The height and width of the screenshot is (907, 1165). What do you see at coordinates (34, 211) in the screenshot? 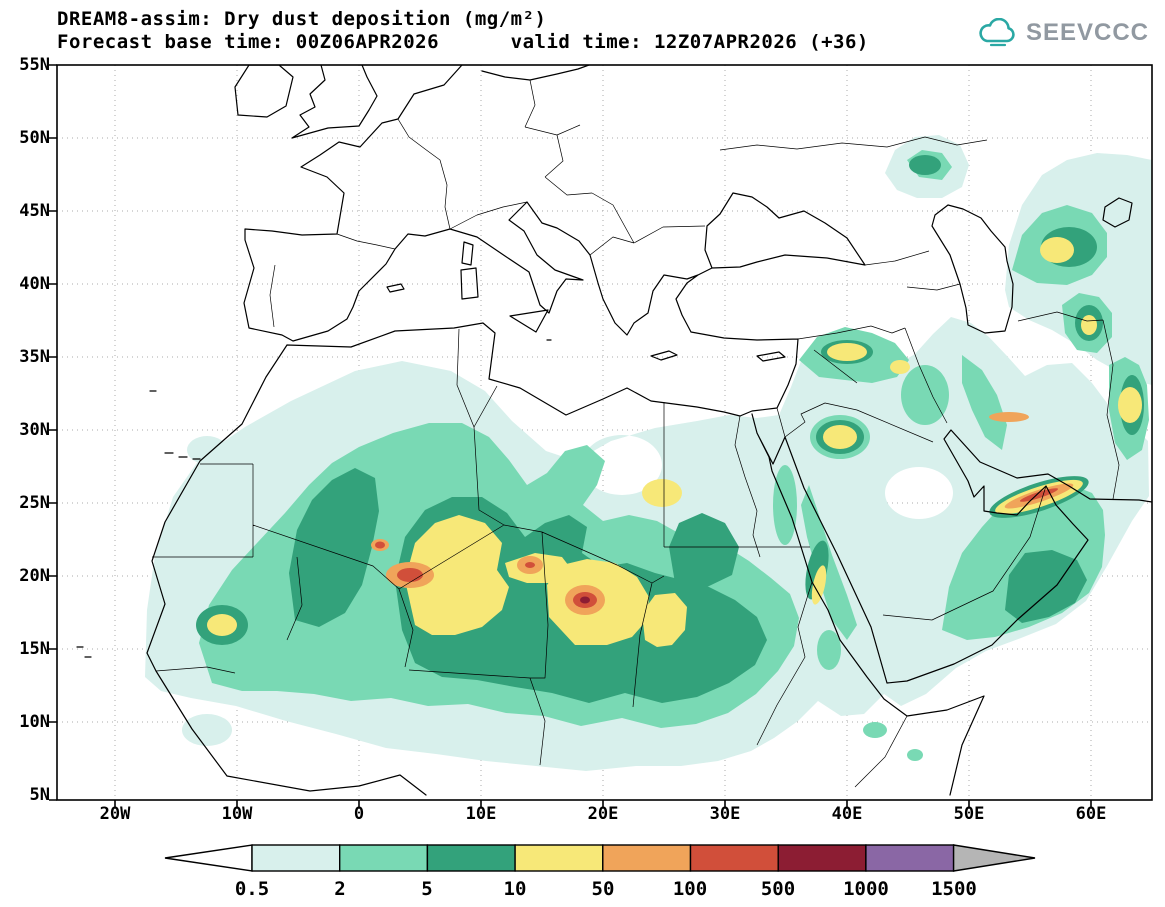
I see `lat-label: 45N` at bounding box center [34, 211].